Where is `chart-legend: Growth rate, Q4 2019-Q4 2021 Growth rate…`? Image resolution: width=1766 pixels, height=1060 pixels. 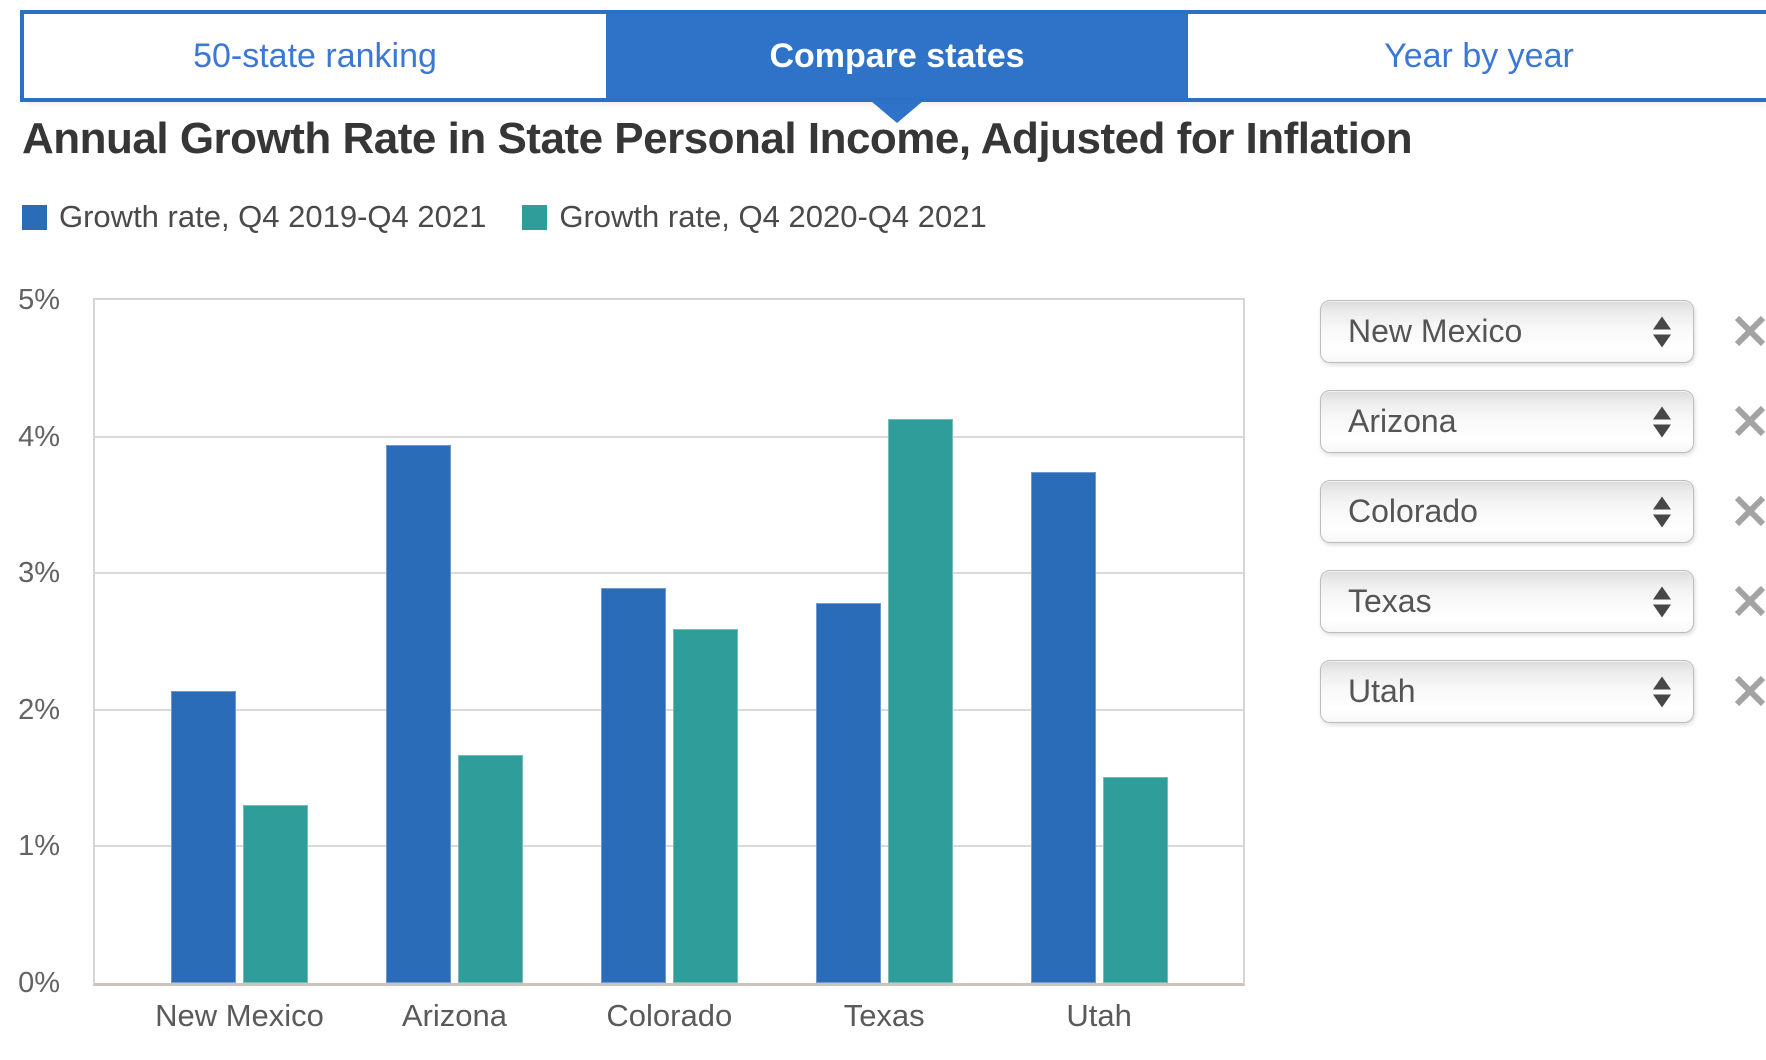 chart-legend: Growth rate, Q4 2019-Q4 2021 Growth rate… is located at coordinates (504, 217).